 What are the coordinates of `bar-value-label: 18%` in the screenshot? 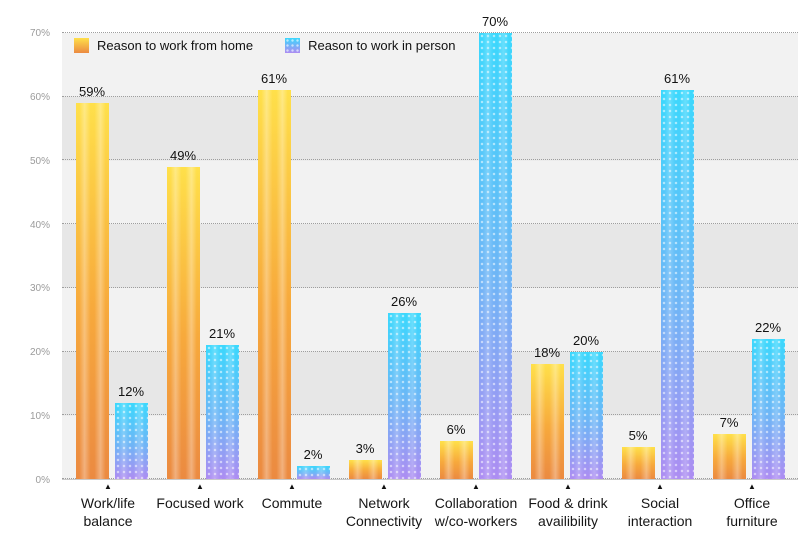 It's located at (547, 353).